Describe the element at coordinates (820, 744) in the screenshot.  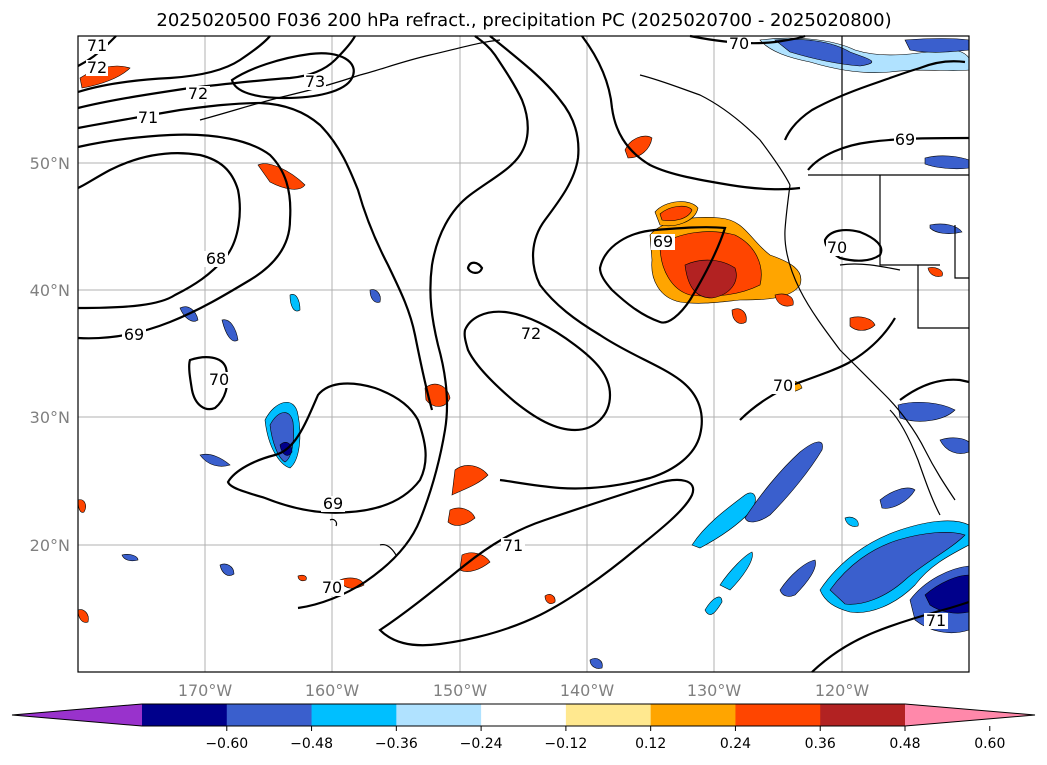
I see `colorbar-tick-label: 0.36` at that location.